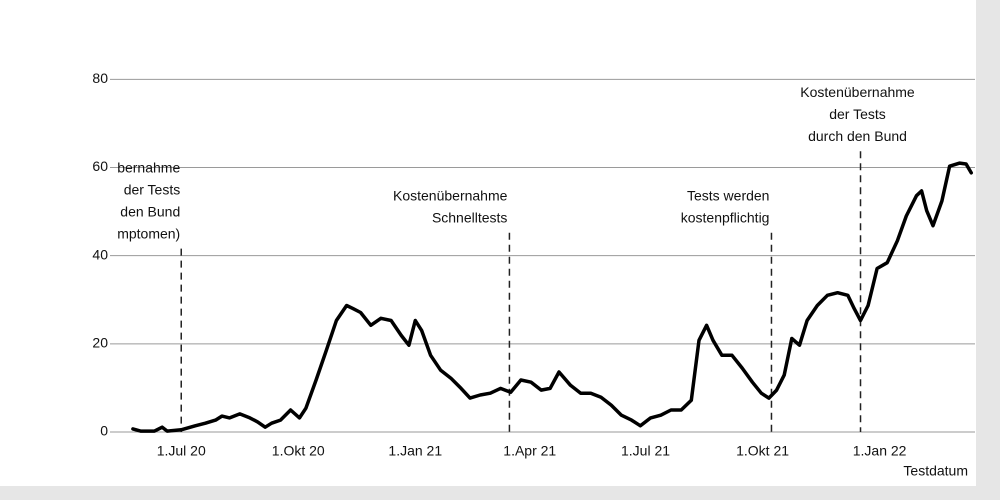  Describe the element at coordinates (104, 431) in the screenshot. I see `y-tick-label: 0` at that location.